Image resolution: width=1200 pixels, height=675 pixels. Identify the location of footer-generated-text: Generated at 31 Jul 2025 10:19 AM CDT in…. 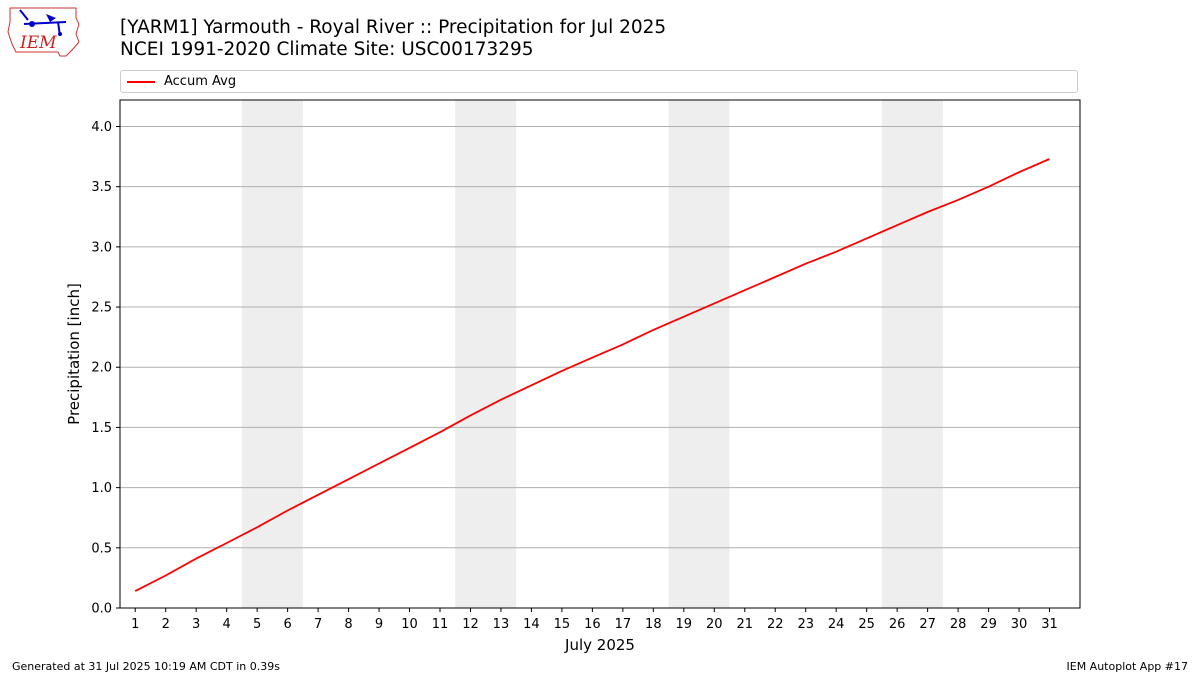
(146, 666).